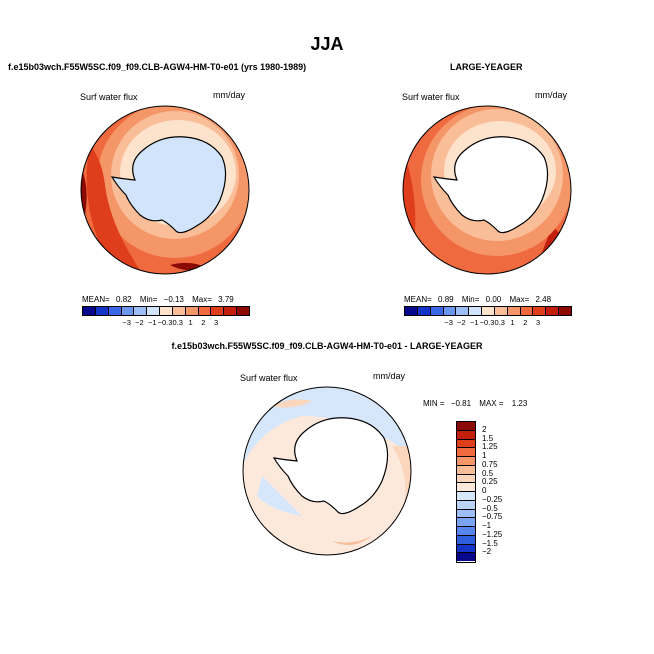  I want to click on top-right-max-label: Max=, so click(519, 299).